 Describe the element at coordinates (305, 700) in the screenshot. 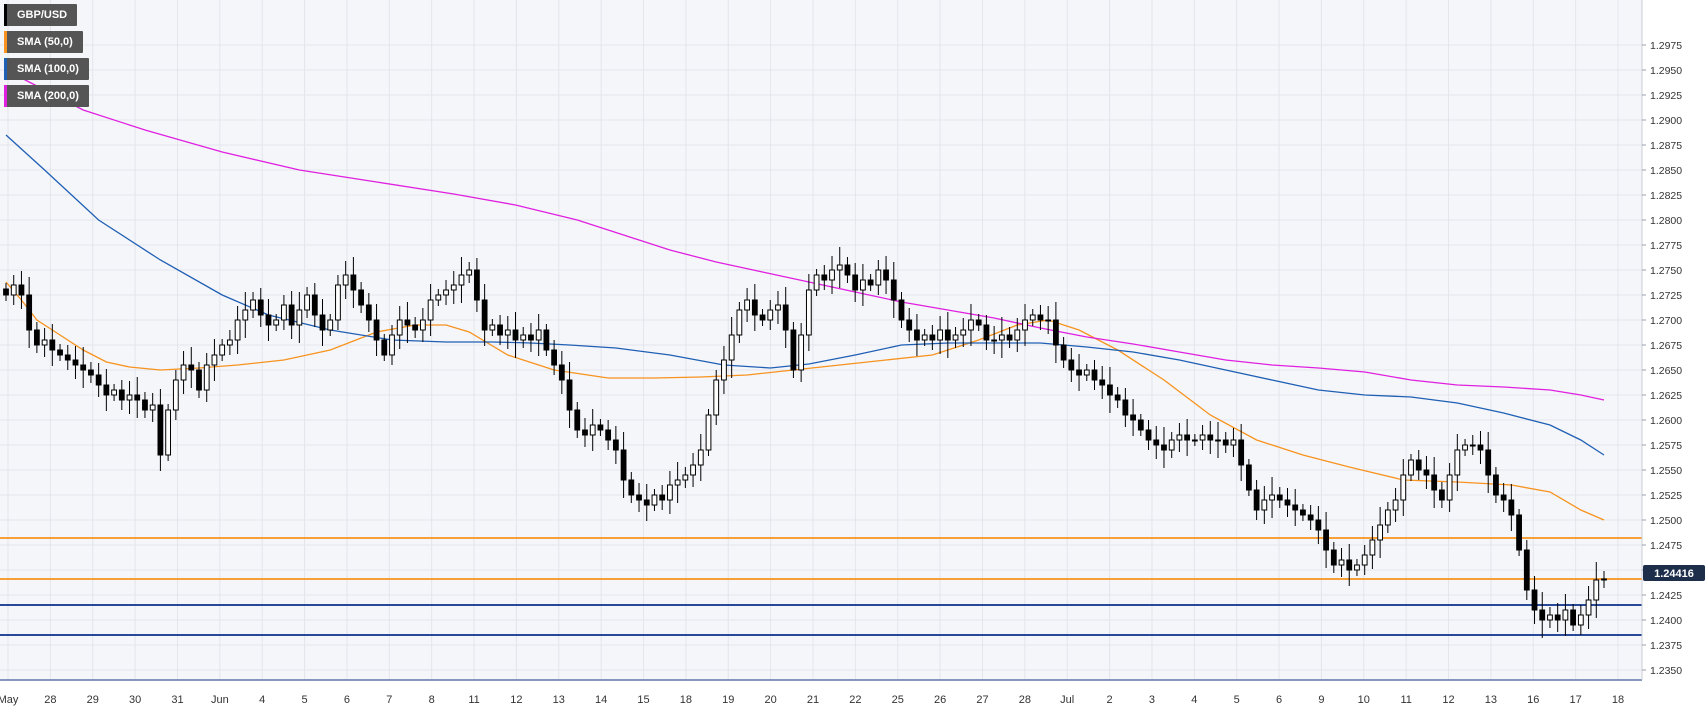

I see `time-tick-label: 5` at that location.